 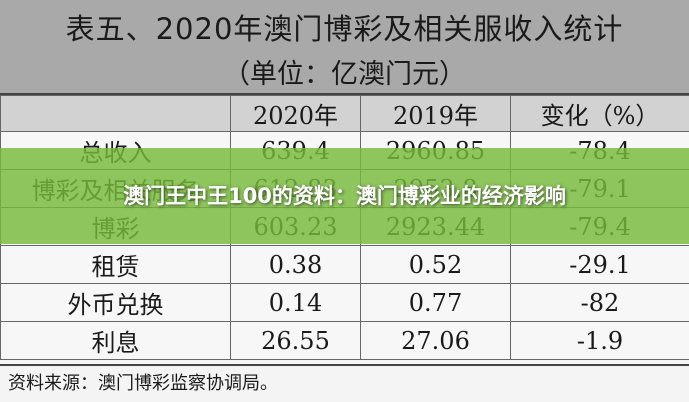 I want to click on cell: 0.38, so click(x=296, y=265).